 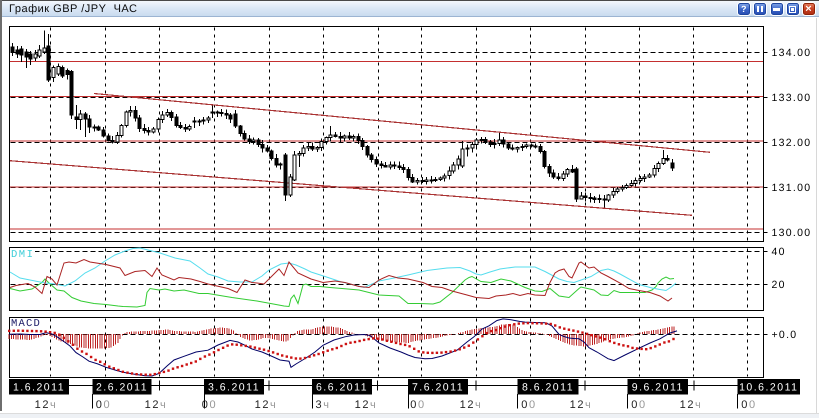 I want to click on svg-text: 3ч, so click(x=322, y=405).